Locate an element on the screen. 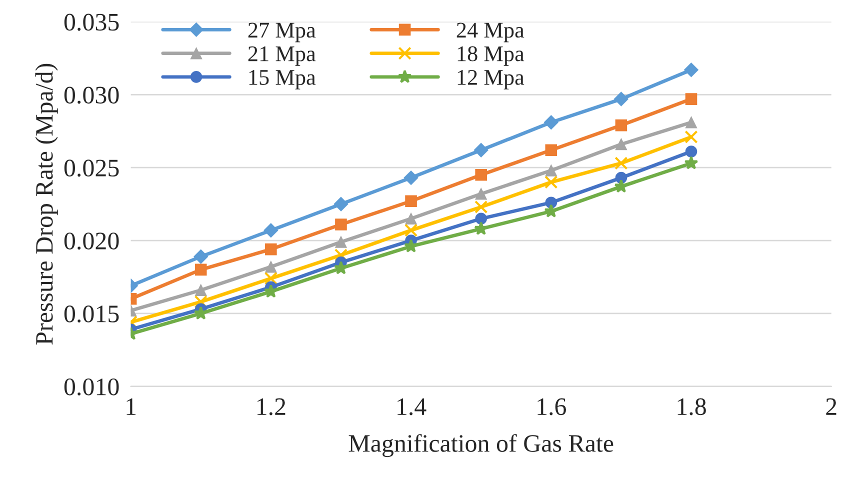 Image resolution: width=844 pixels, height=483 pixels. legend-label: 27 Mpa is located at coordinates (282, 32).